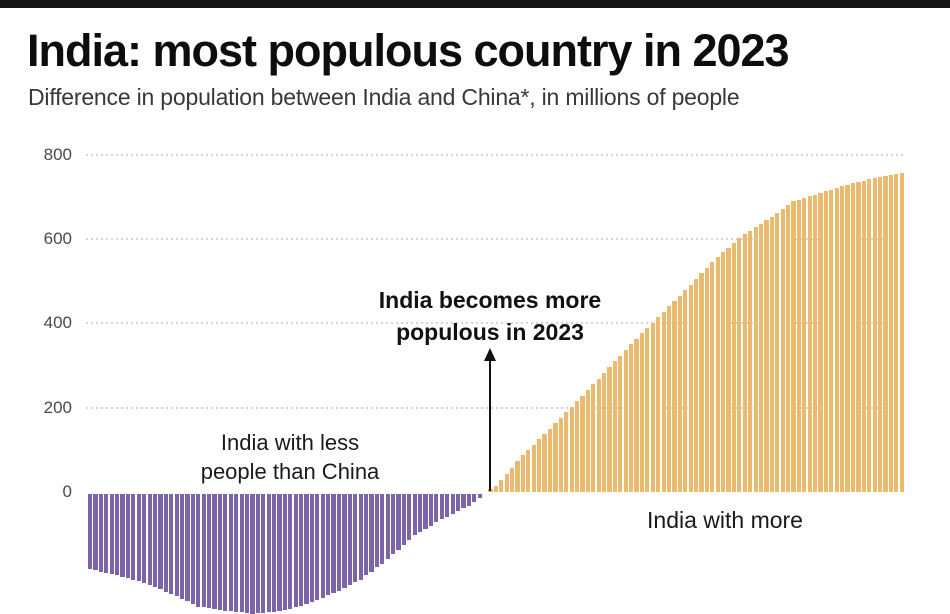 Image resolution: width=950 pixels, height=614 pixels. I want to click on chart-title: India: most populous country in 2023, so click(408, 50).